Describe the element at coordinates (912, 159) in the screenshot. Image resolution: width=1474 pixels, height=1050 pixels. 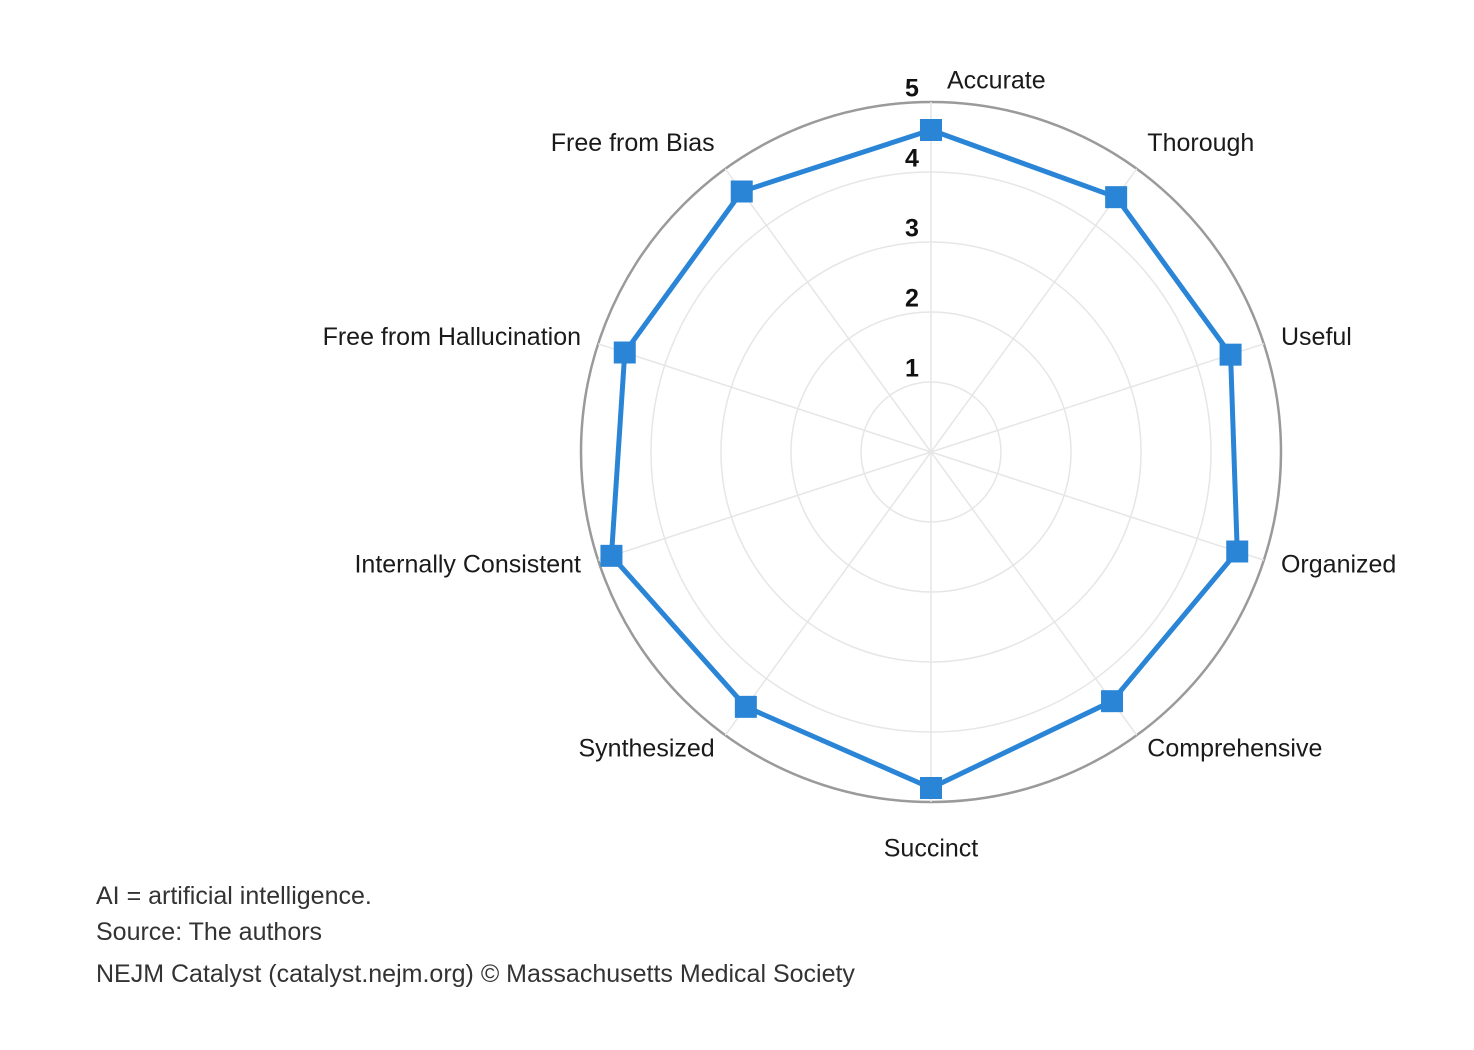
I see `tick-label-4: 4` at that location.